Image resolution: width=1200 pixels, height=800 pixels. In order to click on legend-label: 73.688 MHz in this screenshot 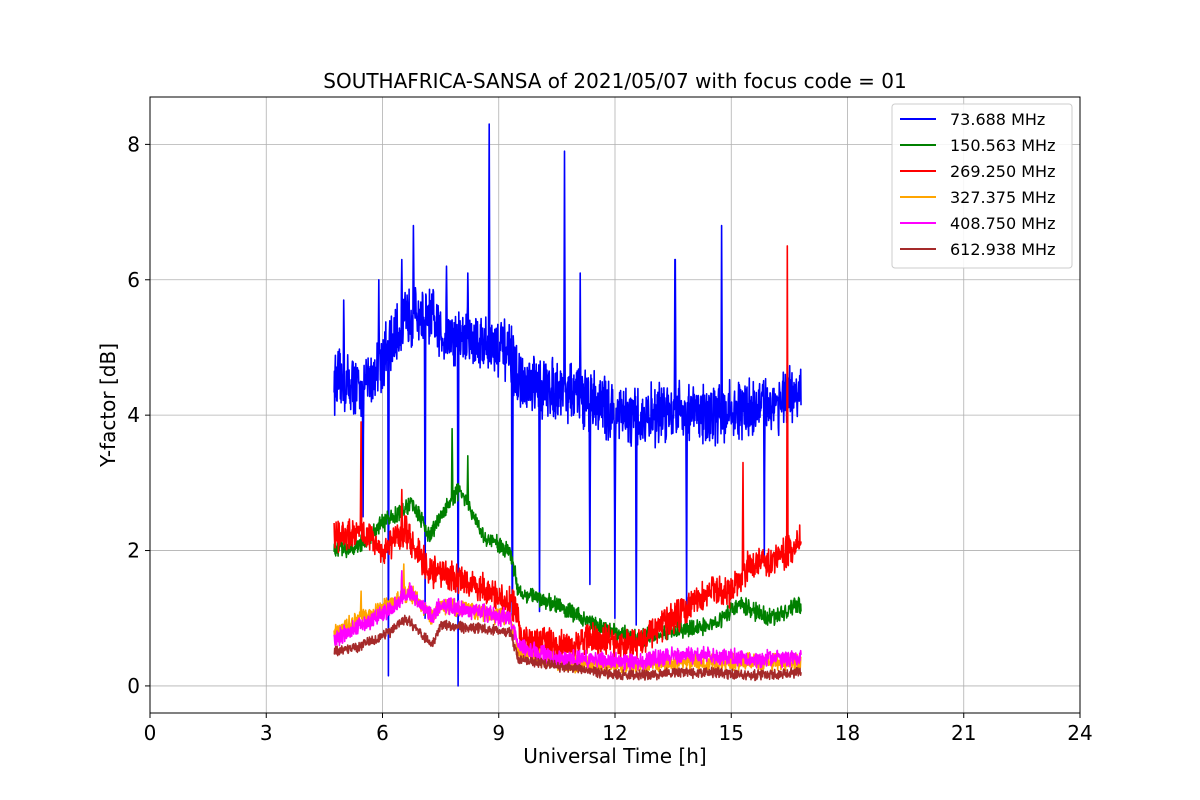, I will do `click(997, 119)`.